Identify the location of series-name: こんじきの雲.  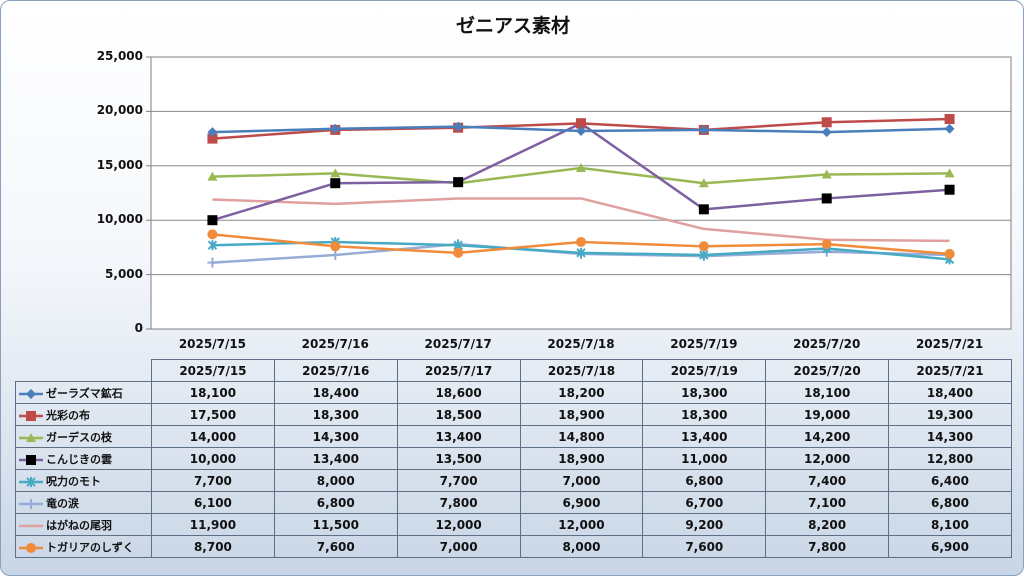
(79, 459).